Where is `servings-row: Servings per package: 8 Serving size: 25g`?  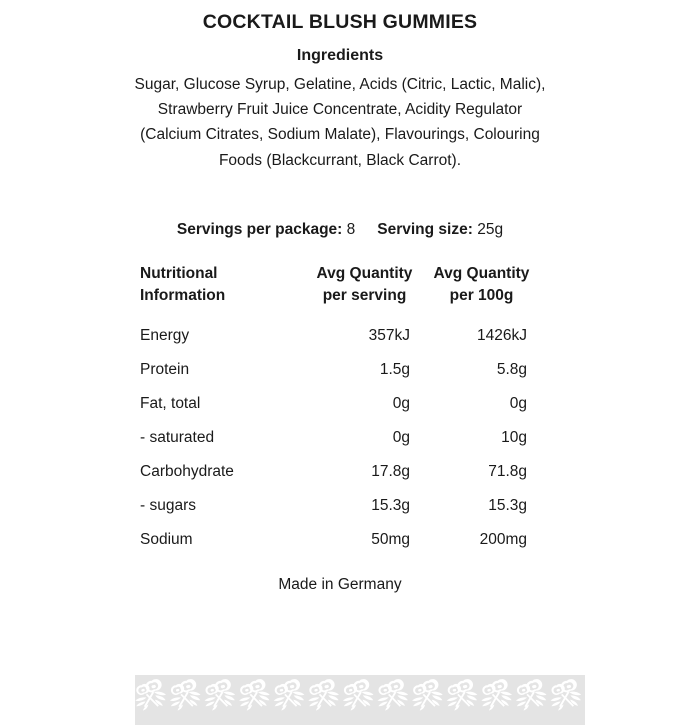 servings-row: Servings per package: 8 Serving size: 25g is located at coordinates (340, 230).